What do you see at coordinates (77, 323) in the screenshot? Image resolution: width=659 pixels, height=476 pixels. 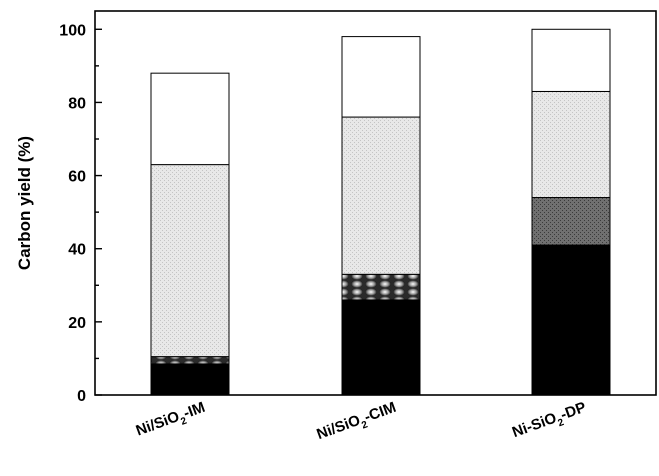 I see `y-tick-label: 20` at bounding box center [77, 323].